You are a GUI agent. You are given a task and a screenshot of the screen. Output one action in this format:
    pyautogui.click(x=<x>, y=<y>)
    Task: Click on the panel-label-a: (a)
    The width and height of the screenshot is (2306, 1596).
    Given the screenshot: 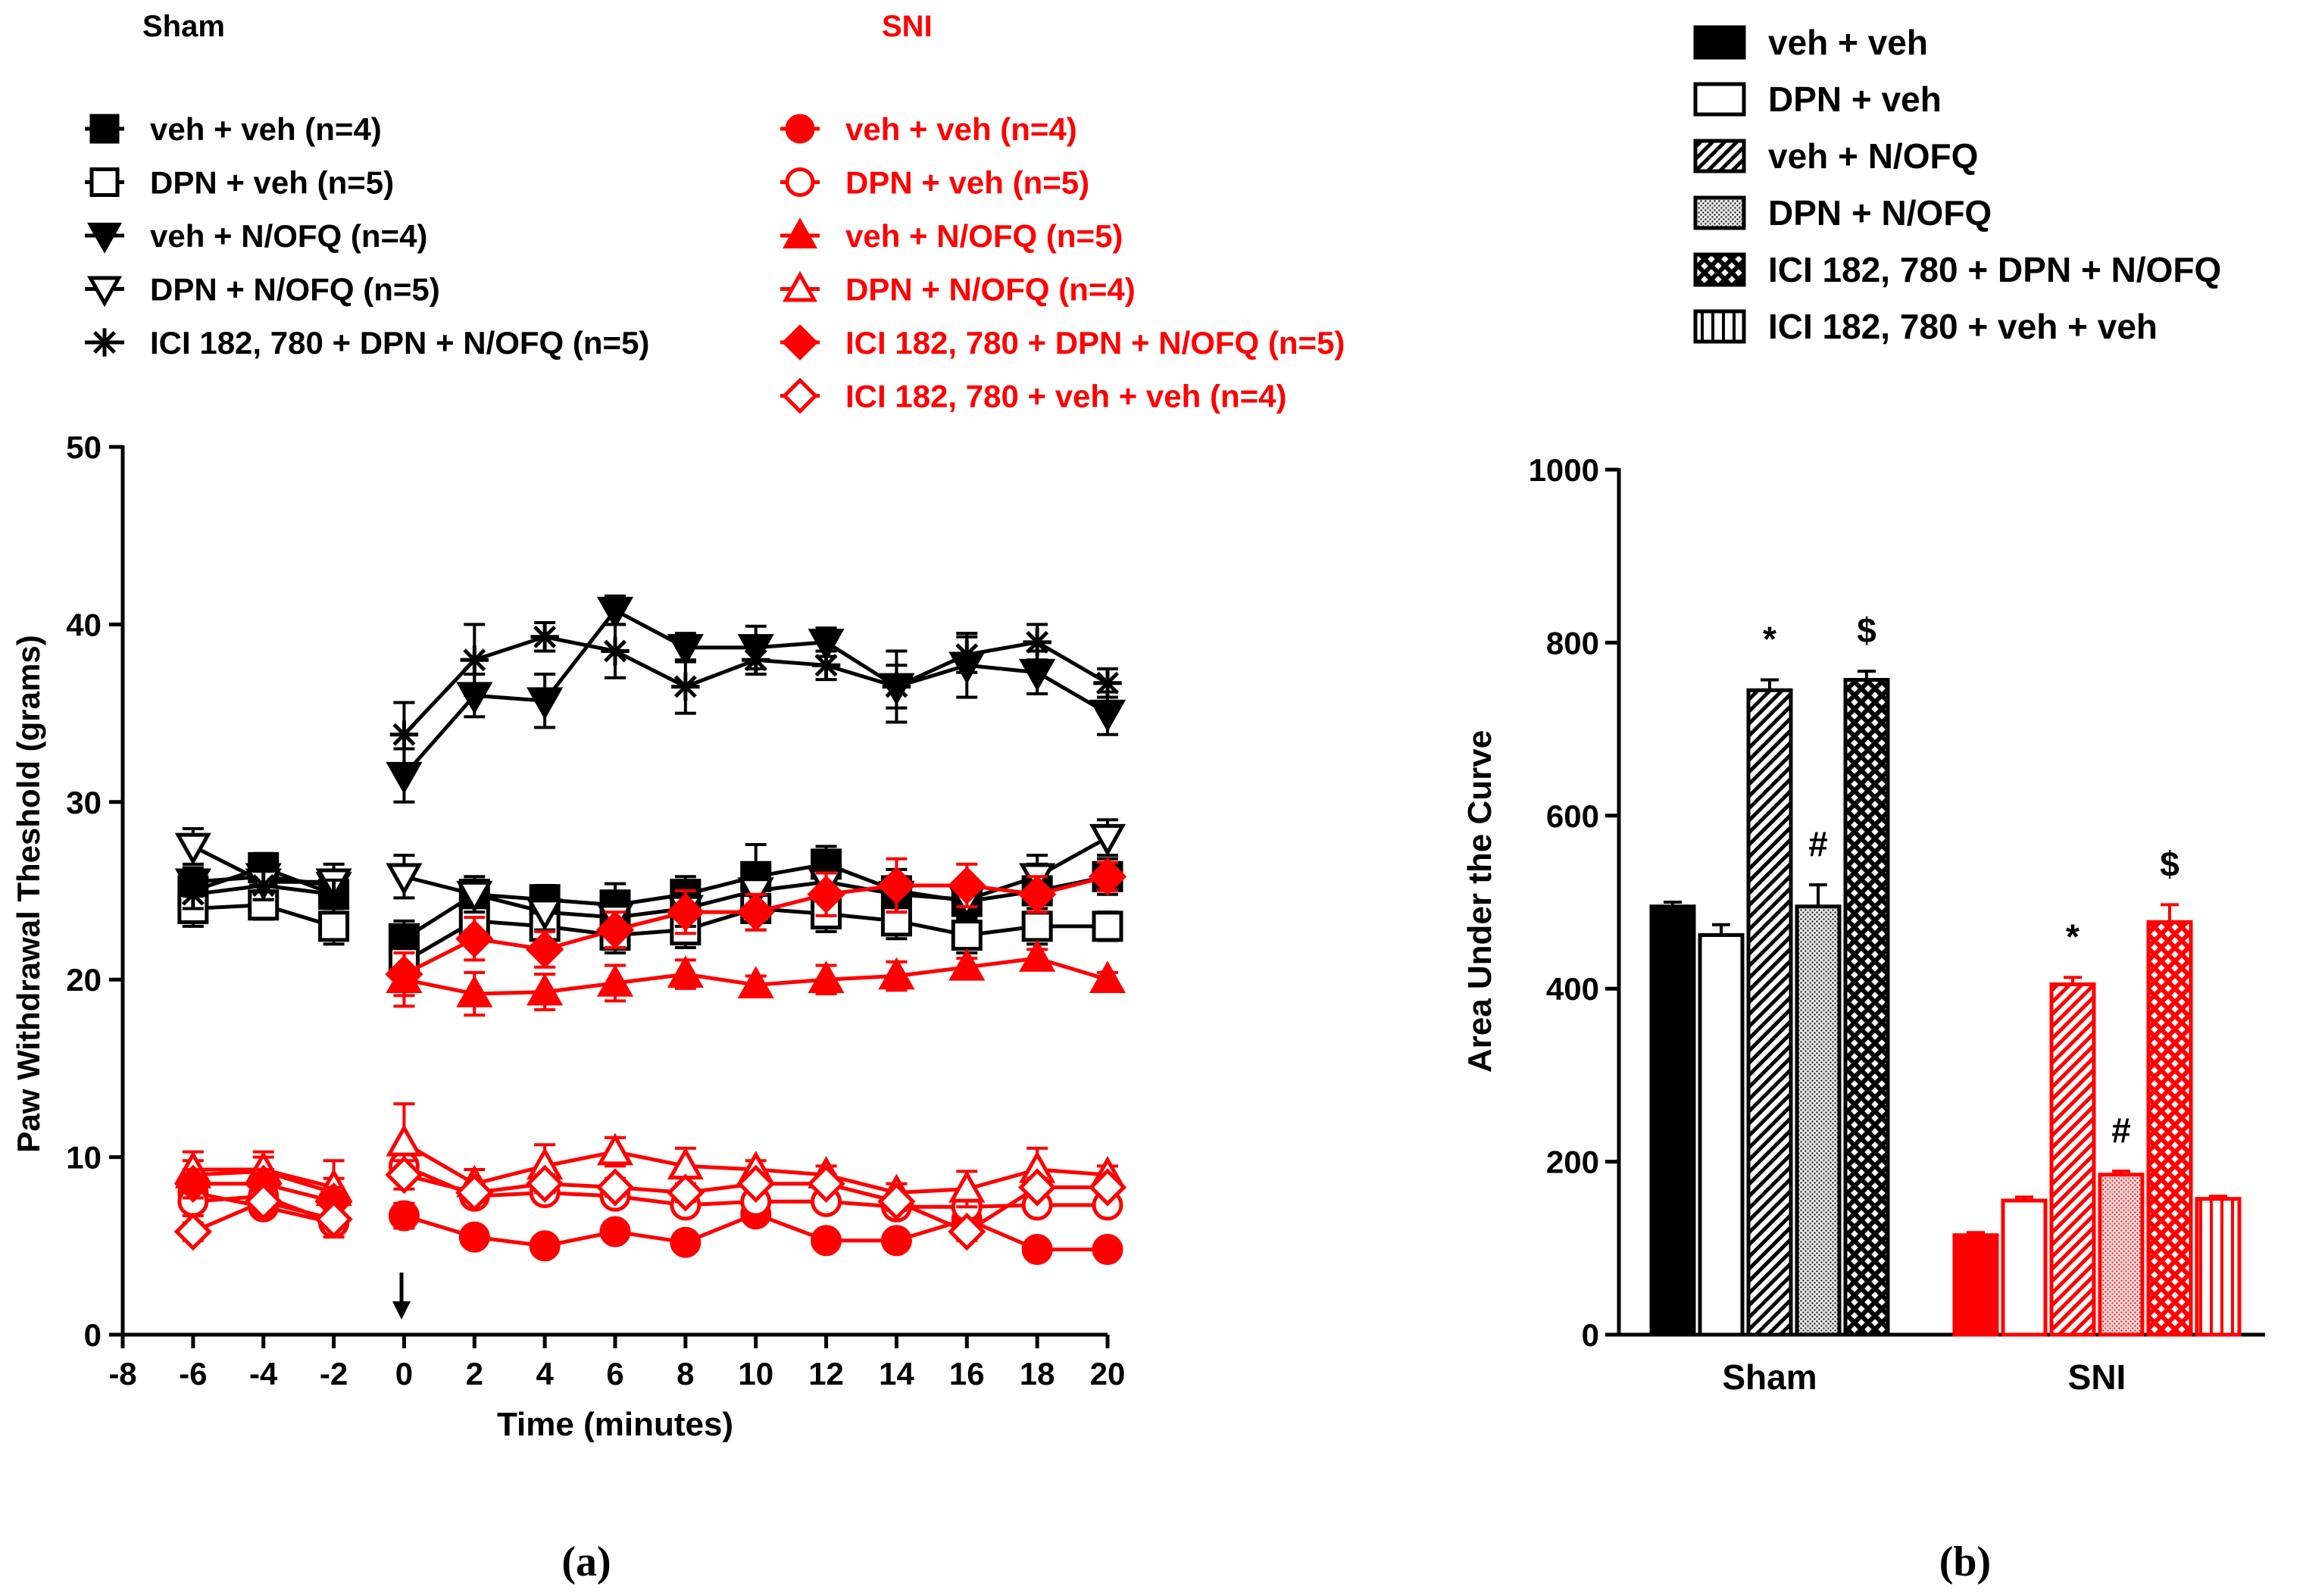 What is the action you would take?
    pyautogui.click(x=586, y=1561)
    